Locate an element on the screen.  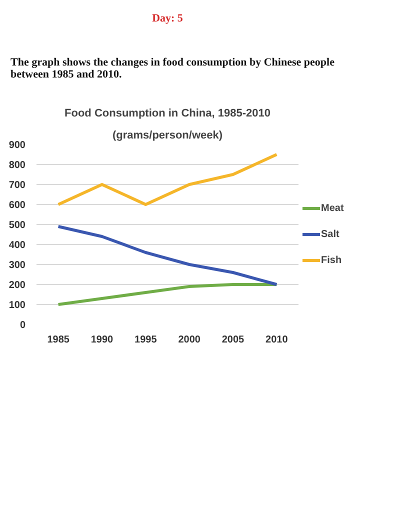
y-tick-label: 500 is located at coordinates (17, 225).